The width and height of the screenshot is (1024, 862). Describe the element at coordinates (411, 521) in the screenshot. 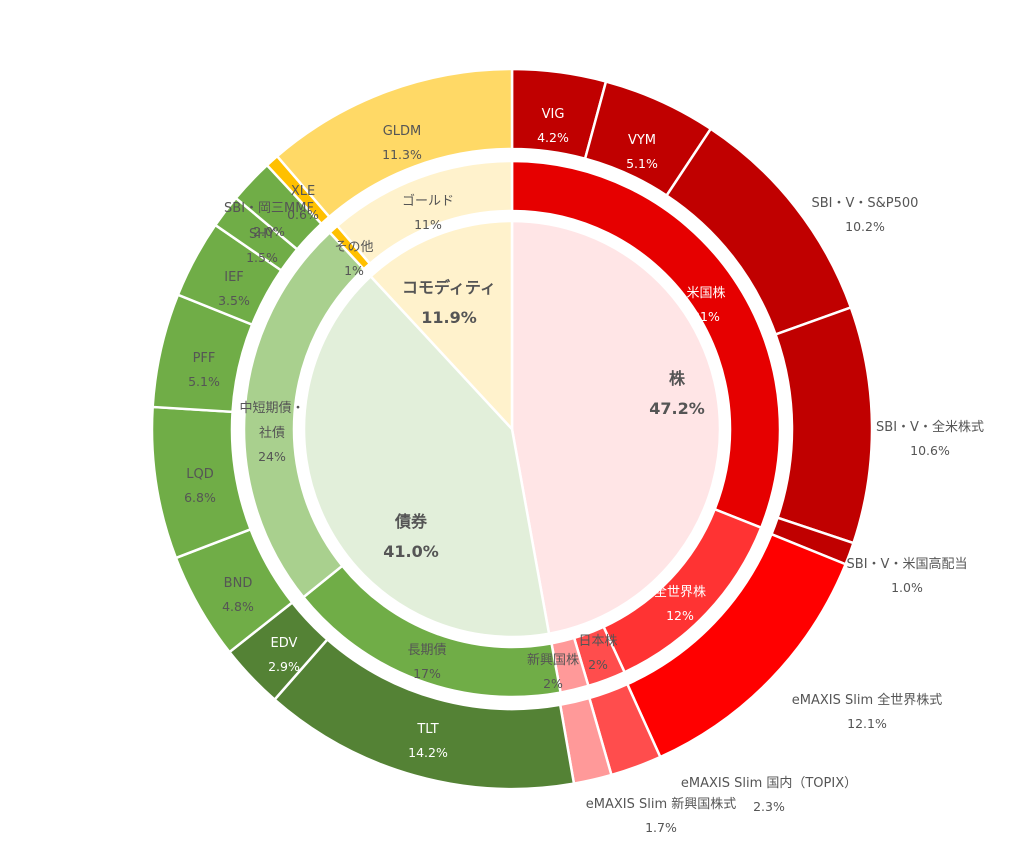

I see `center-label-name-item-1: 債券` at that location.